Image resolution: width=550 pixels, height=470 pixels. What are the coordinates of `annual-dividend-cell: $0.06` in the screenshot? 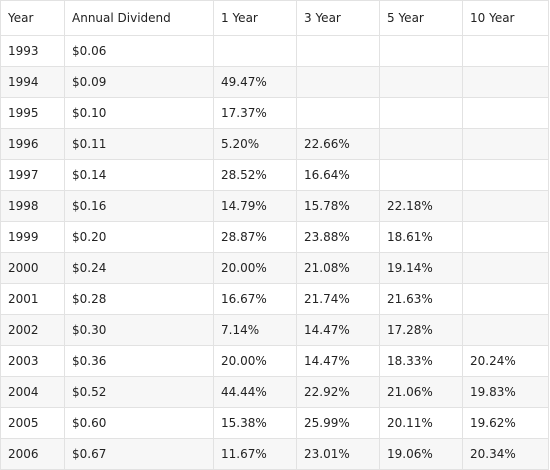 It's located at (139, 51).